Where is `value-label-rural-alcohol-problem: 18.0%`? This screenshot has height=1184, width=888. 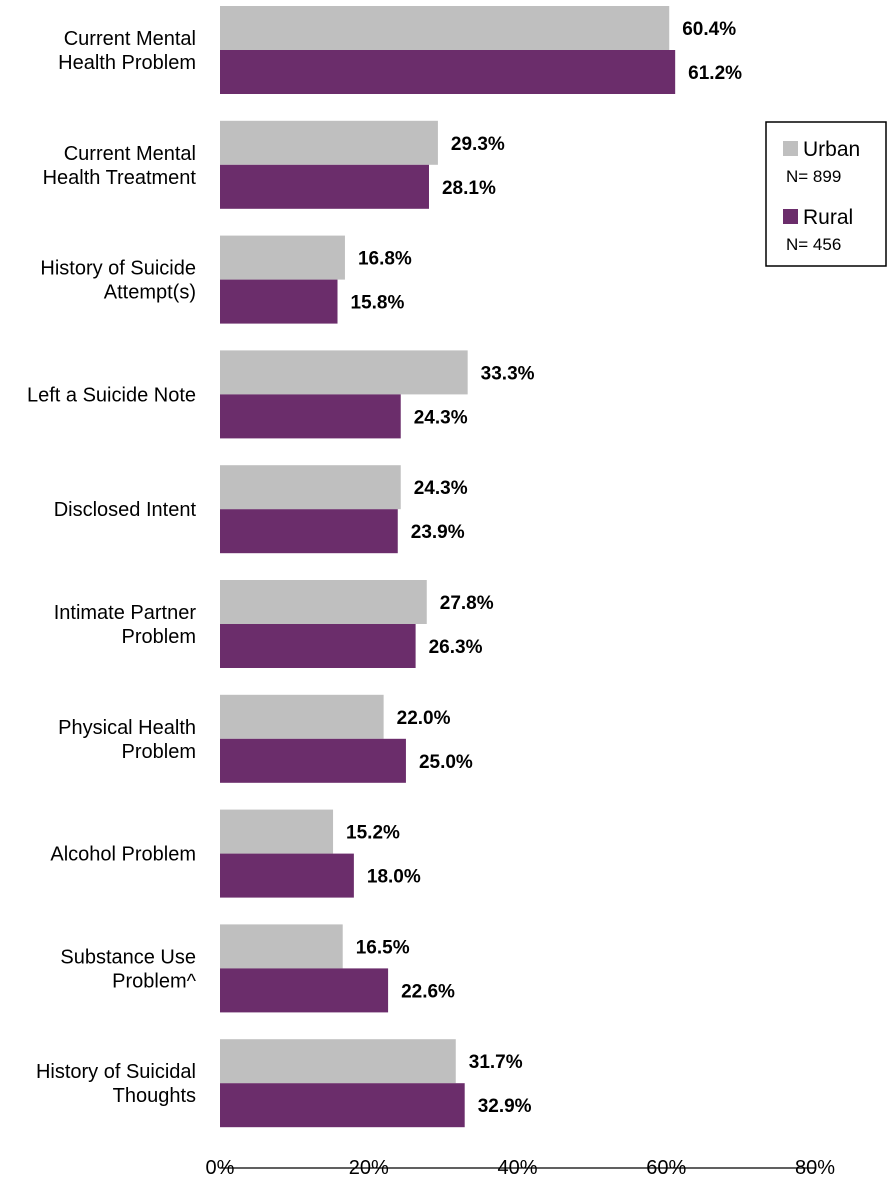 value-label-rural-alcohol-problem: 18.0% is located at coordinates (394, 877).